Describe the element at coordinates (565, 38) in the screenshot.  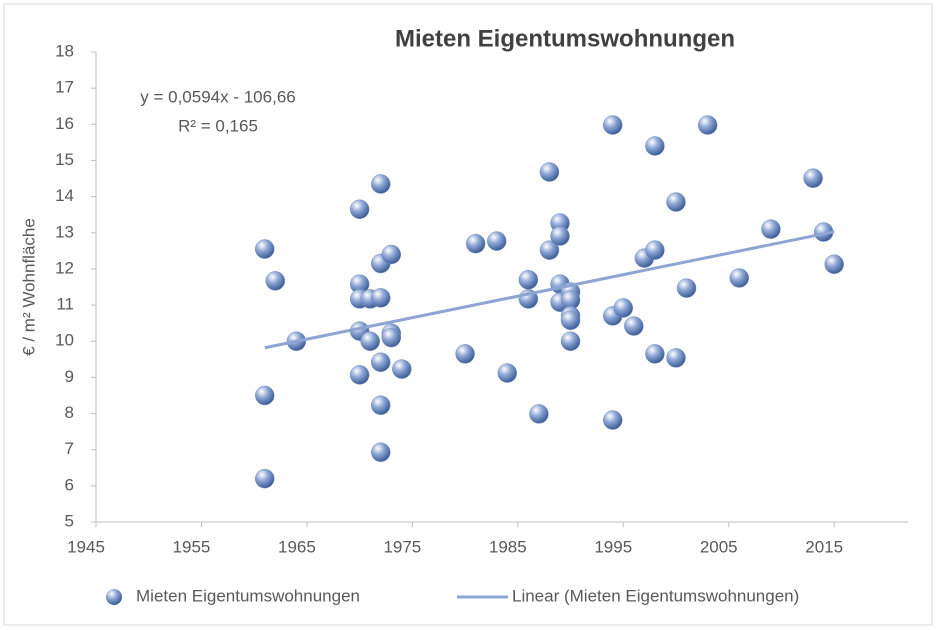
I see `chart-title: Mieten Eigentumswohnungen` at that location.